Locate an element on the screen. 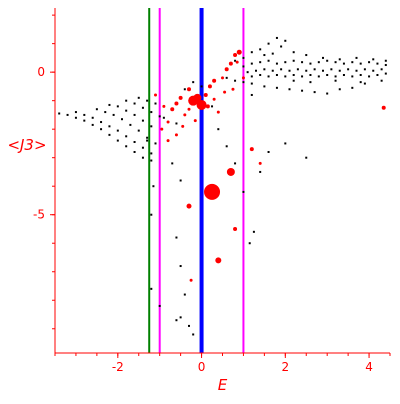 Image resolution: width=400 pixels, height=404 pixels. x-tick-label: 2 is located at coordinates (285, 367).